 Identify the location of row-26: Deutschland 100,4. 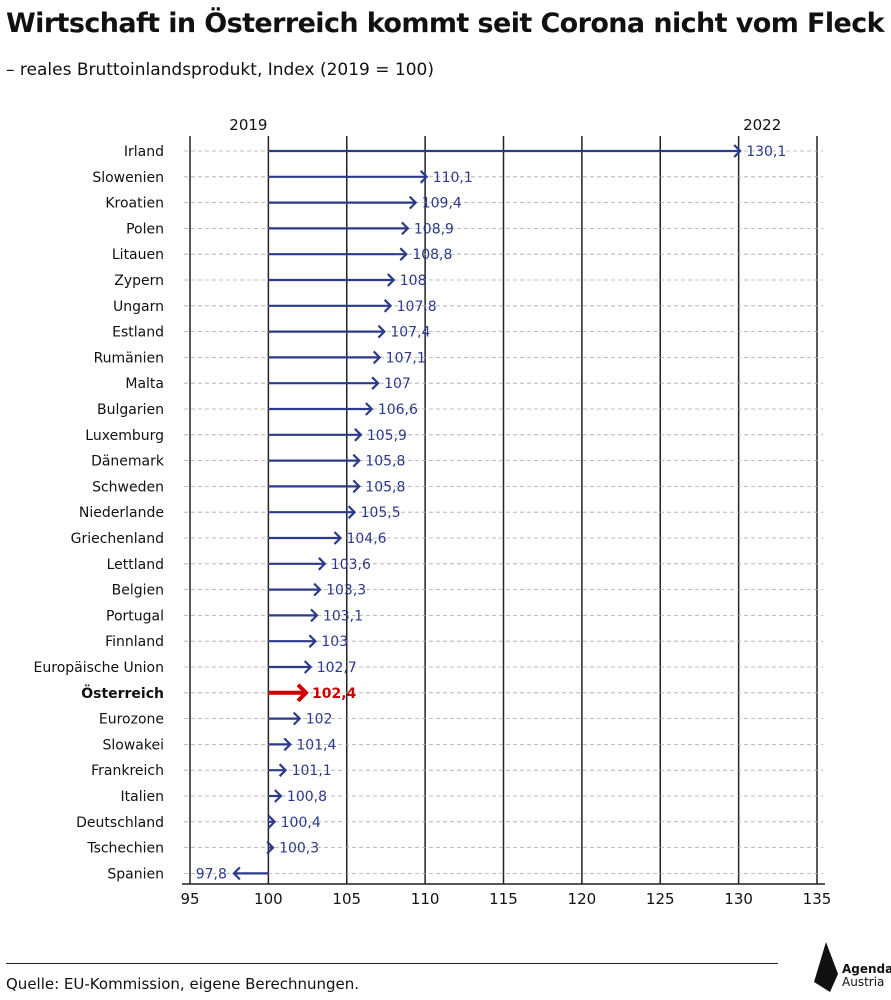
(449, 823).